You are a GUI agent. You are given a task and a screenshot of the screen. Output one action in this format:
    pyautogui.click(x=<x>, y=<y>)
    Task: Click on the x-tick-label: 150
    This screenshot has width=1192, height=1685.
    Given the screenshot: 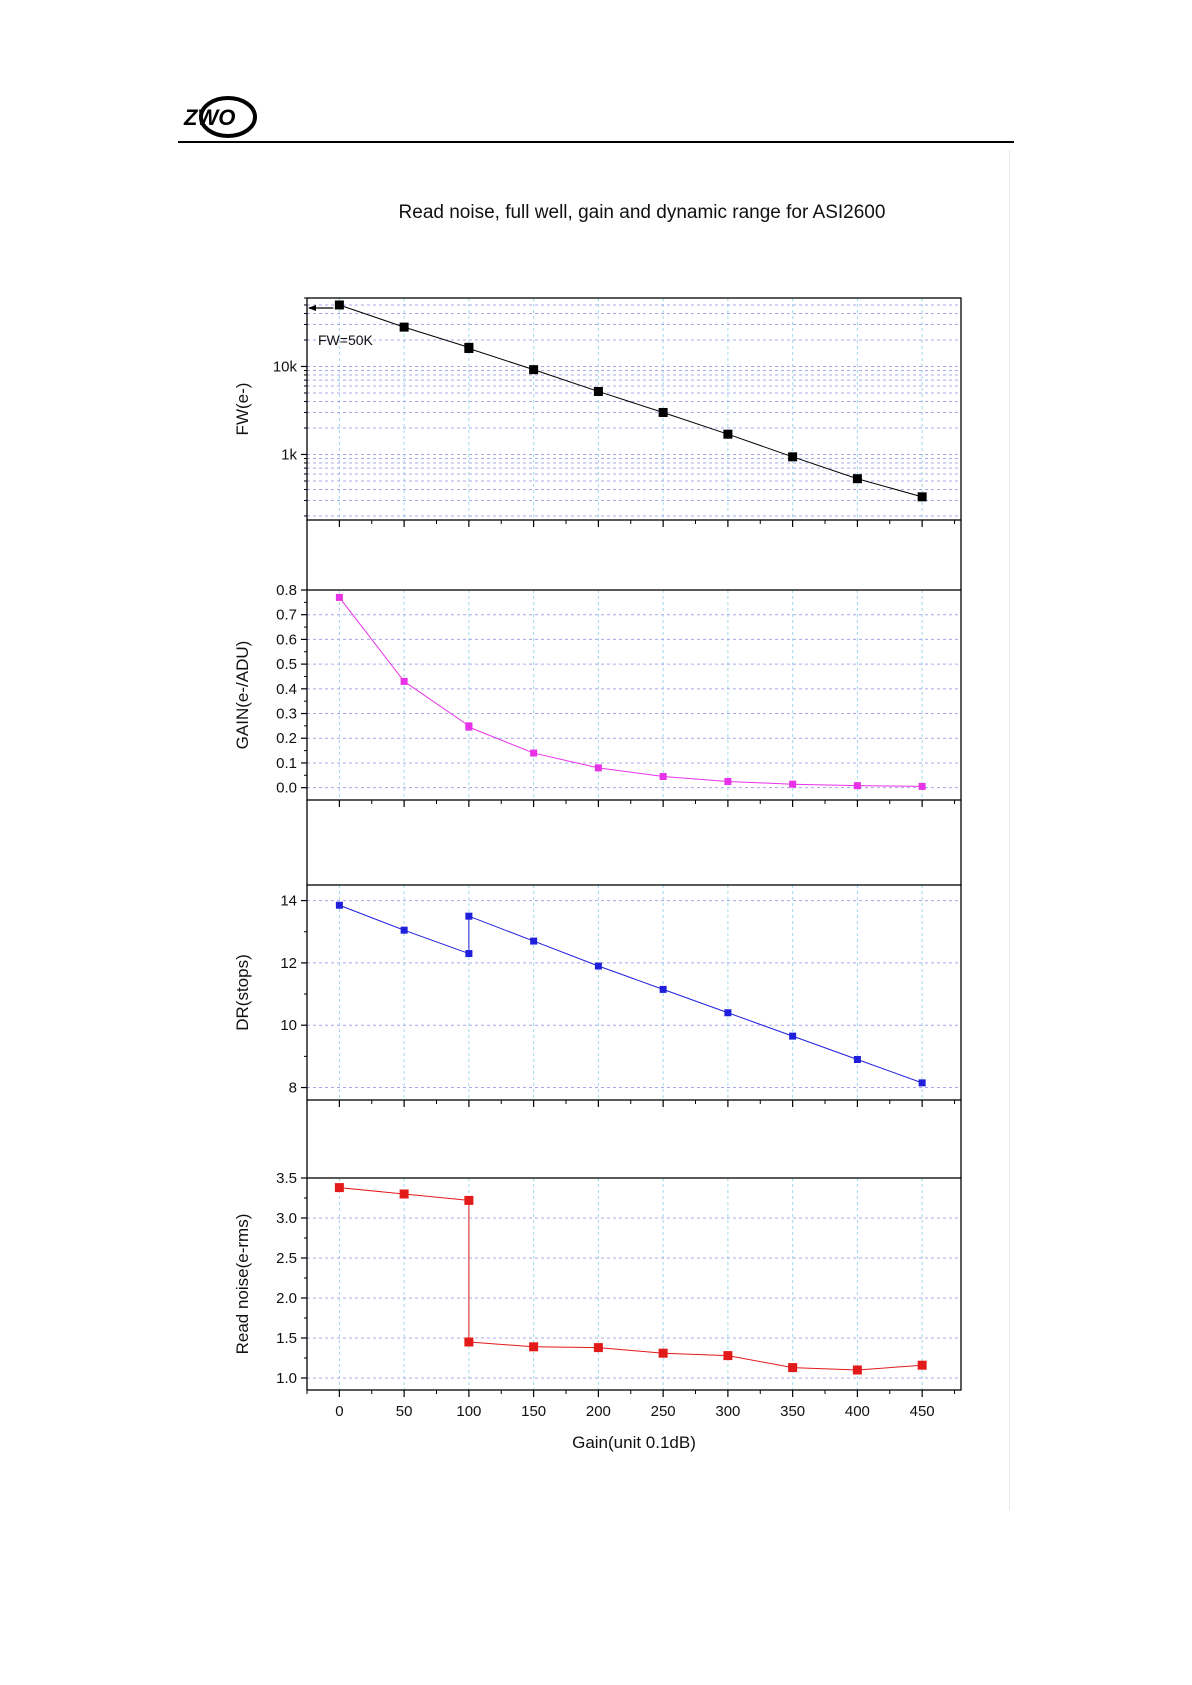 What is the action you would take?
    pyautogui.click(x=533, y=1411)
    